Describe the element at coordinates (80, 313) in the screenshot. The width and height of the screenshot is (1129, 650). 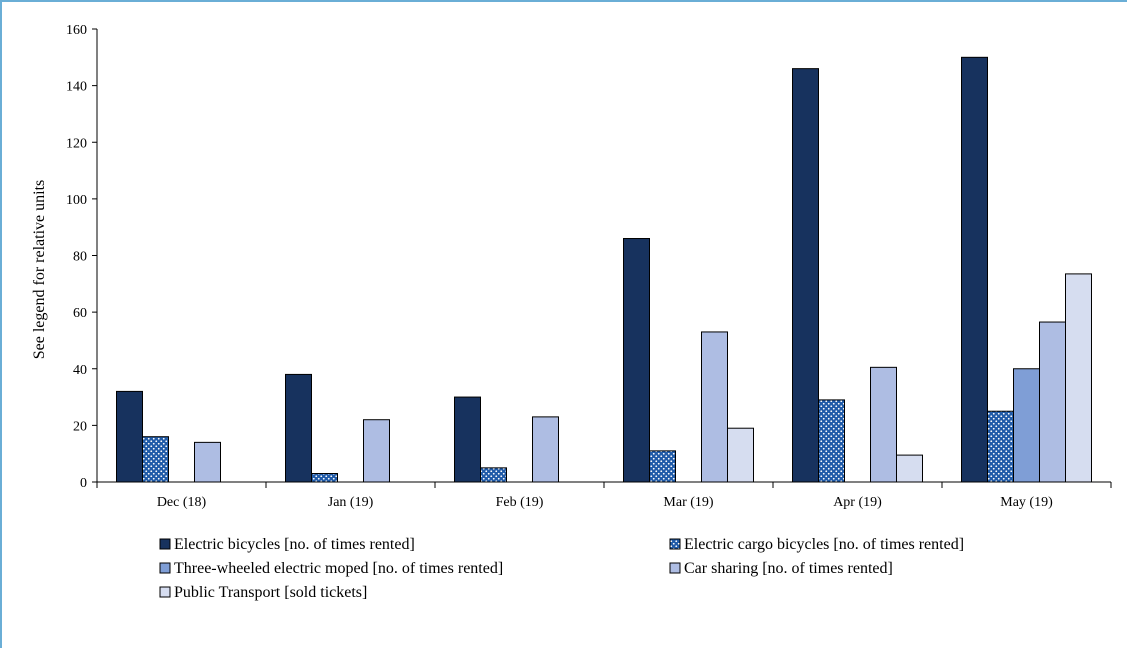
I see `y-tick-label: 60` at that location.